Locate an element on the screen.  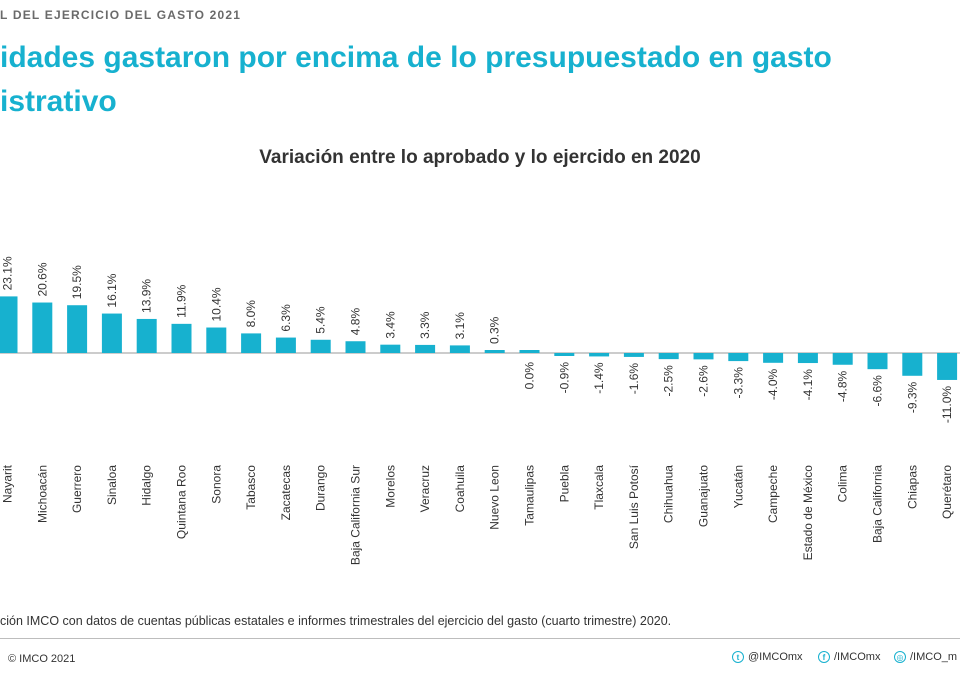
facebook-link: f /IMCOmx is located at coordinates (849, 657).